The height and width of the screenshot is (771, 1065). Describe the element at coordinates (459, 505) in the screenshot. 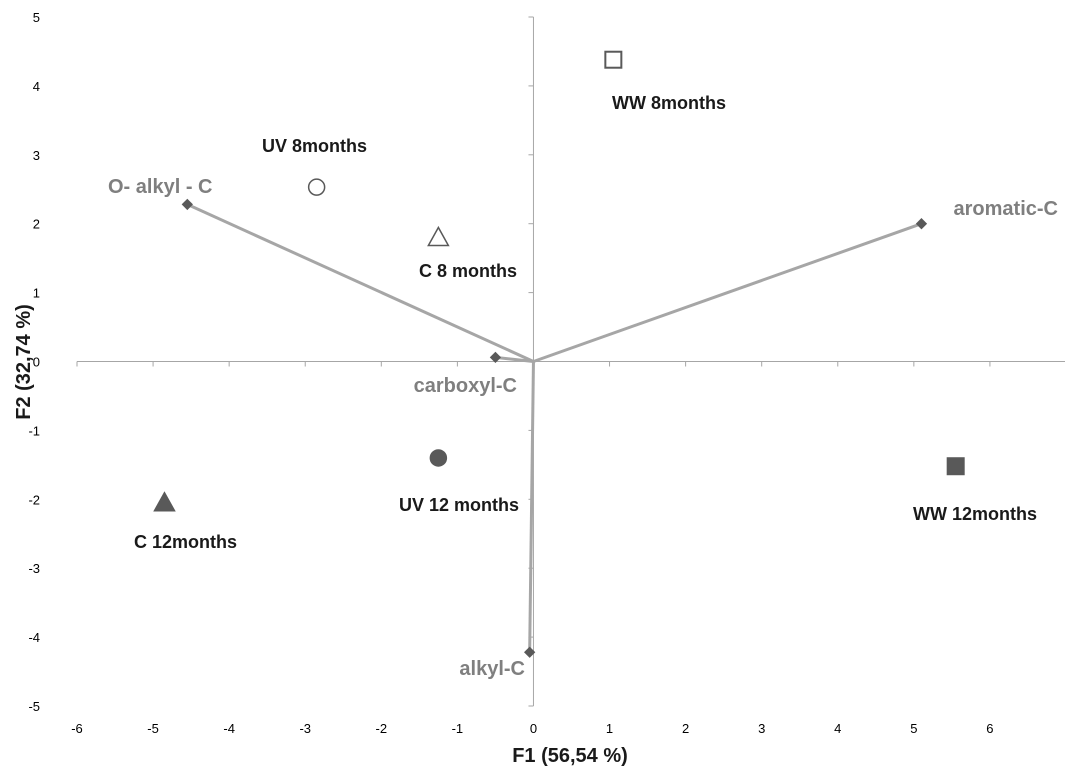

I see `observation-label: UV 12 months` at that location.